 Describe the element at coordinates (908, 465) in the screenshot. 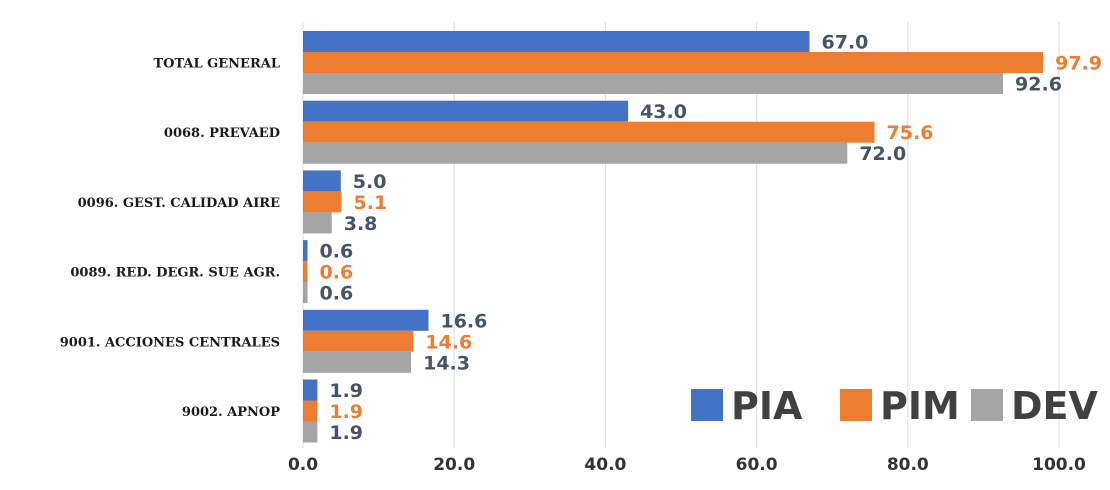

I see `x-tick-label: 80.0` at that location.